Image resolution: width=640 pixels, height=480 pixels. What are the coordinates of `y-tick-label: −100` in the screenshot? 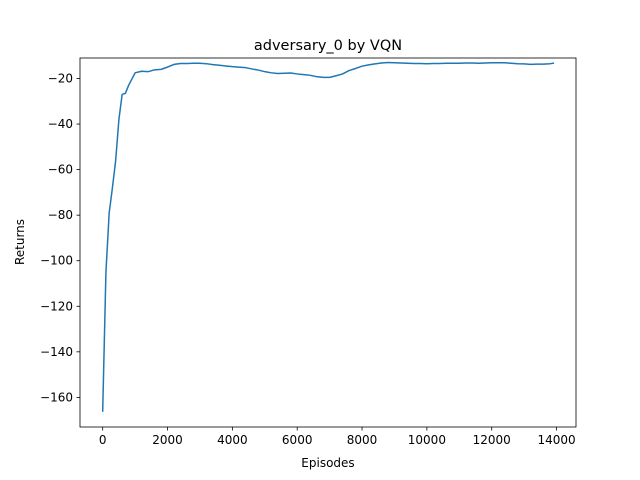 It's located at (56, 261).